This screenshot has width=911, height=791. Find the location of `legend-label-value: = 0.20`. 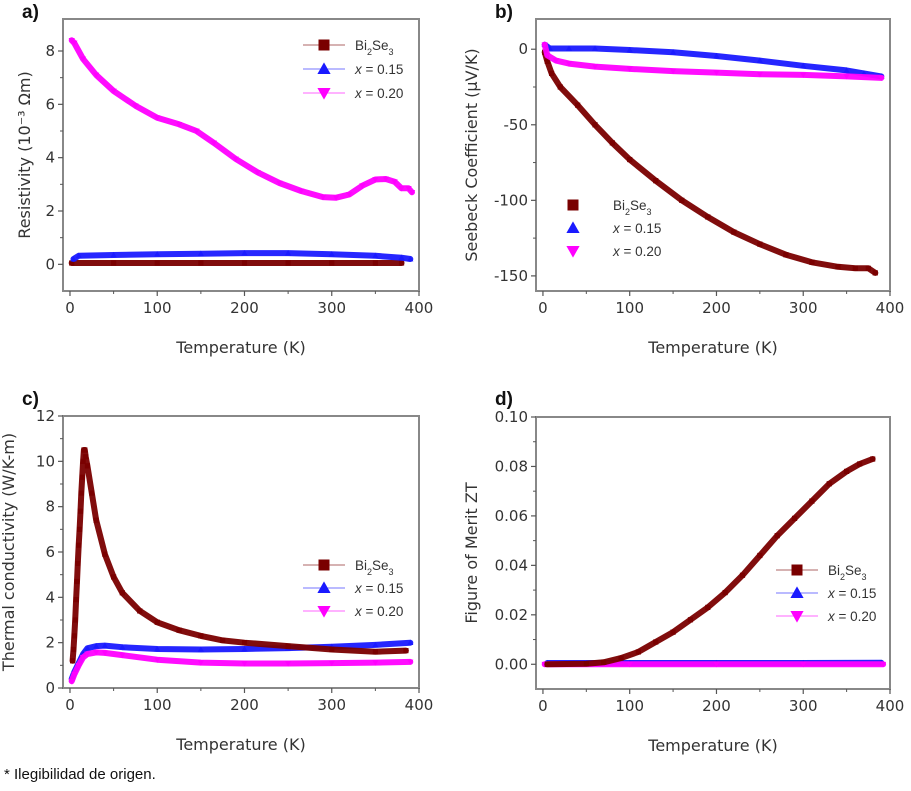

legend-label-value: = 0.20 is located at coordinates (641, 251).